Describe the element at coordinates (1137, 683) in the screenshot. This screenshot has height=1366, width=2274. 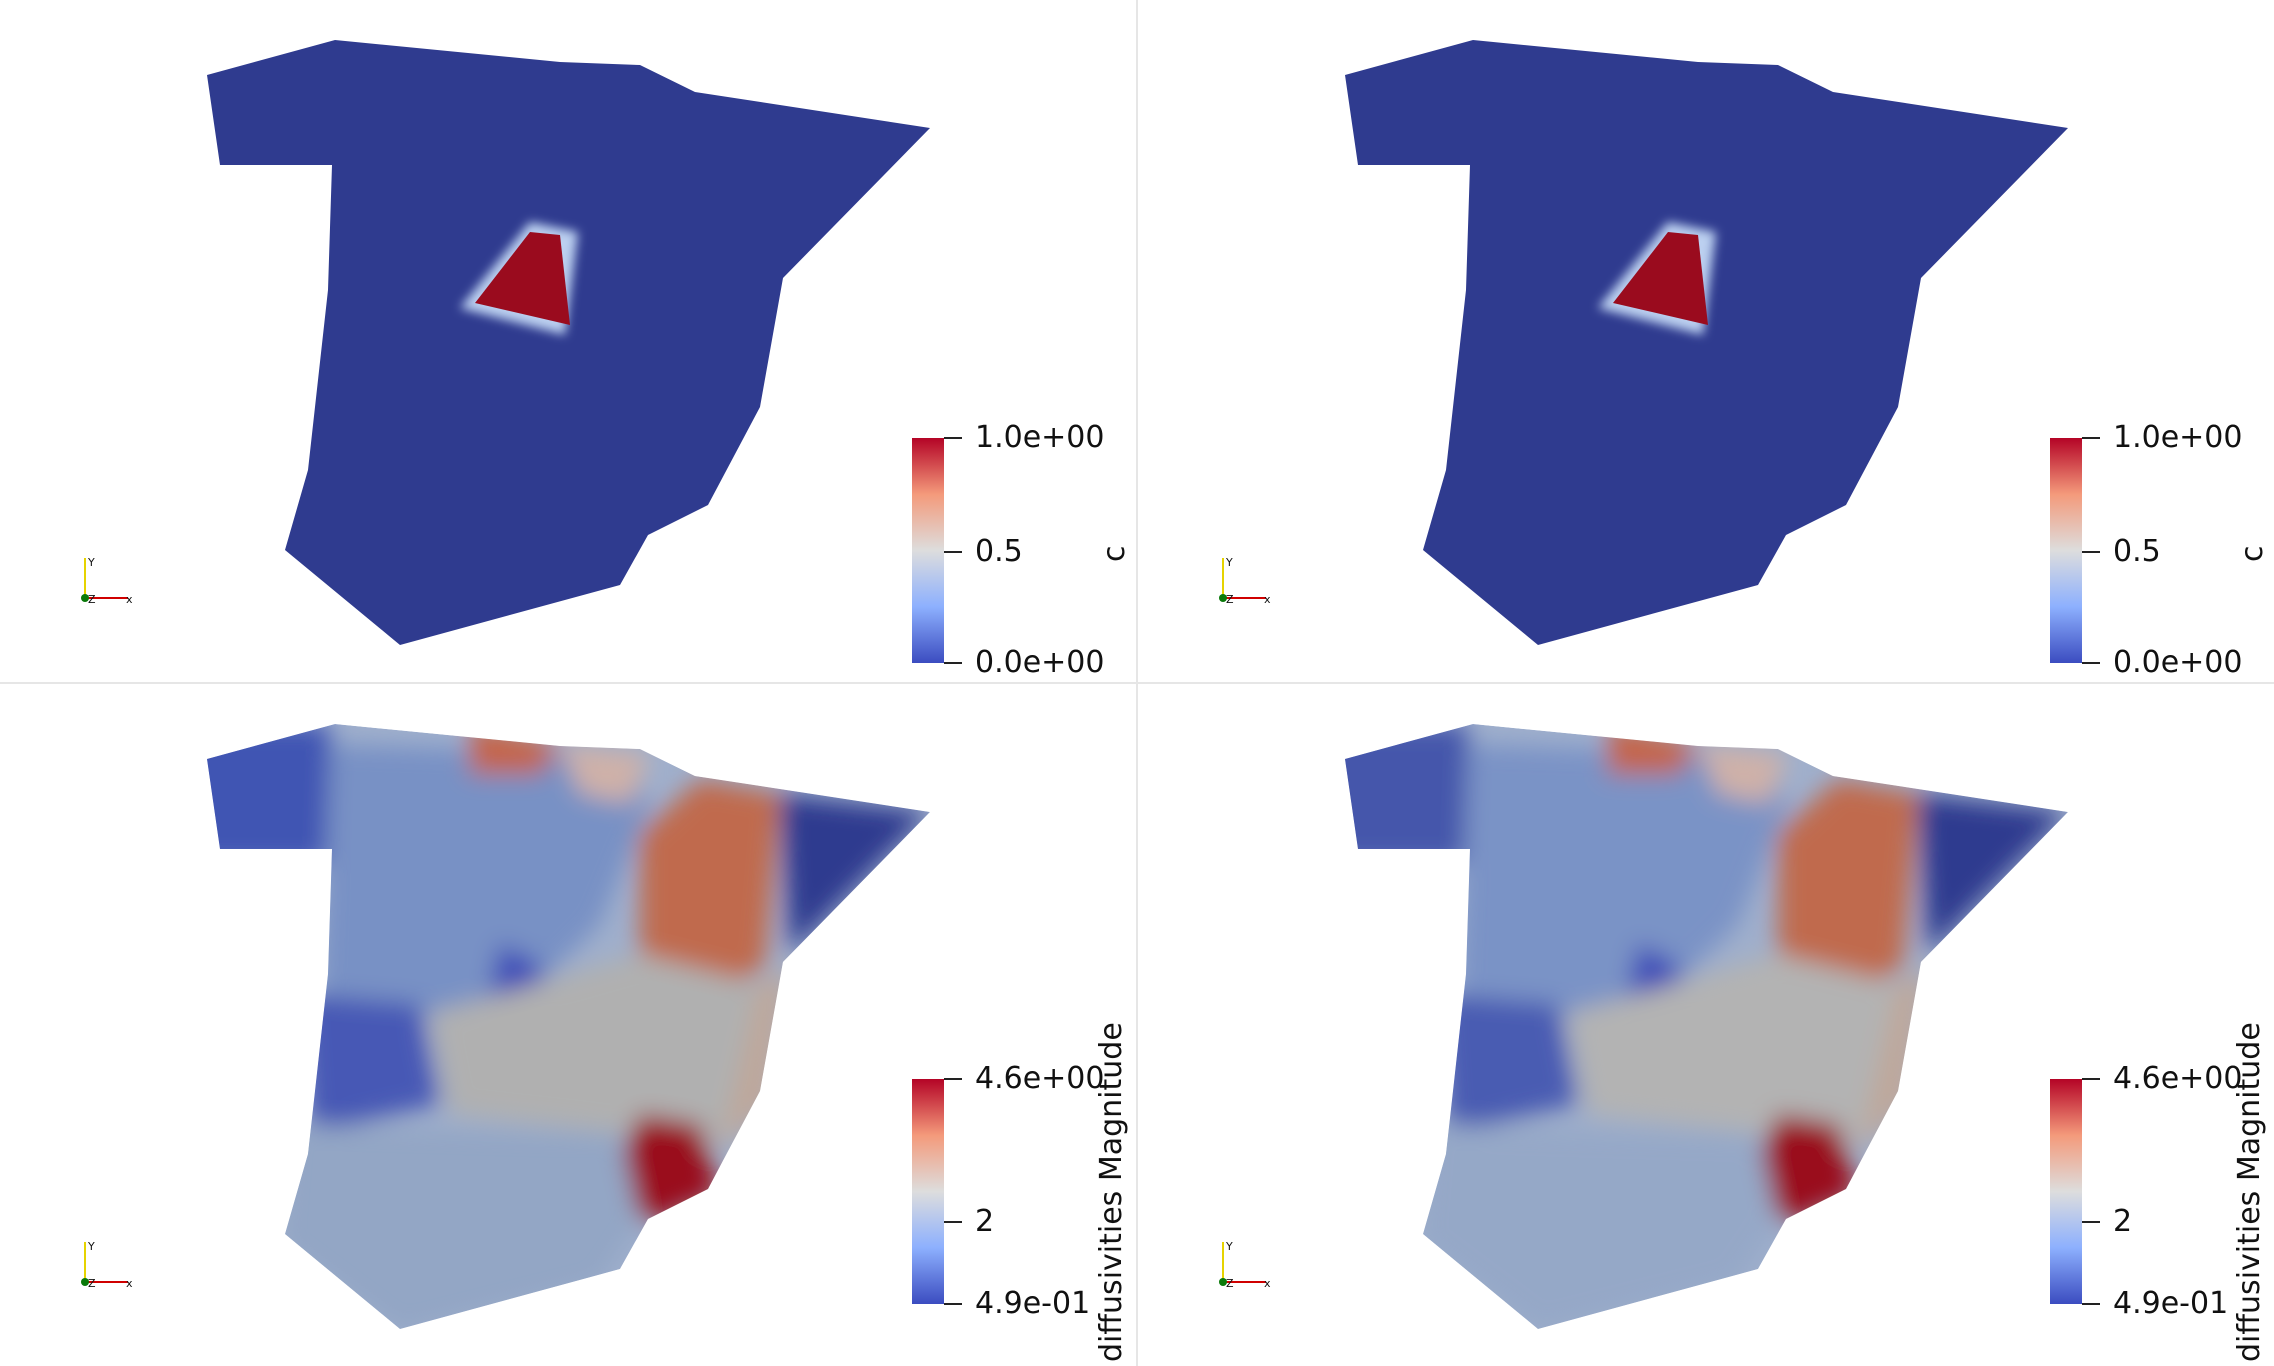
I see `view-divider-horizontal` at that location.